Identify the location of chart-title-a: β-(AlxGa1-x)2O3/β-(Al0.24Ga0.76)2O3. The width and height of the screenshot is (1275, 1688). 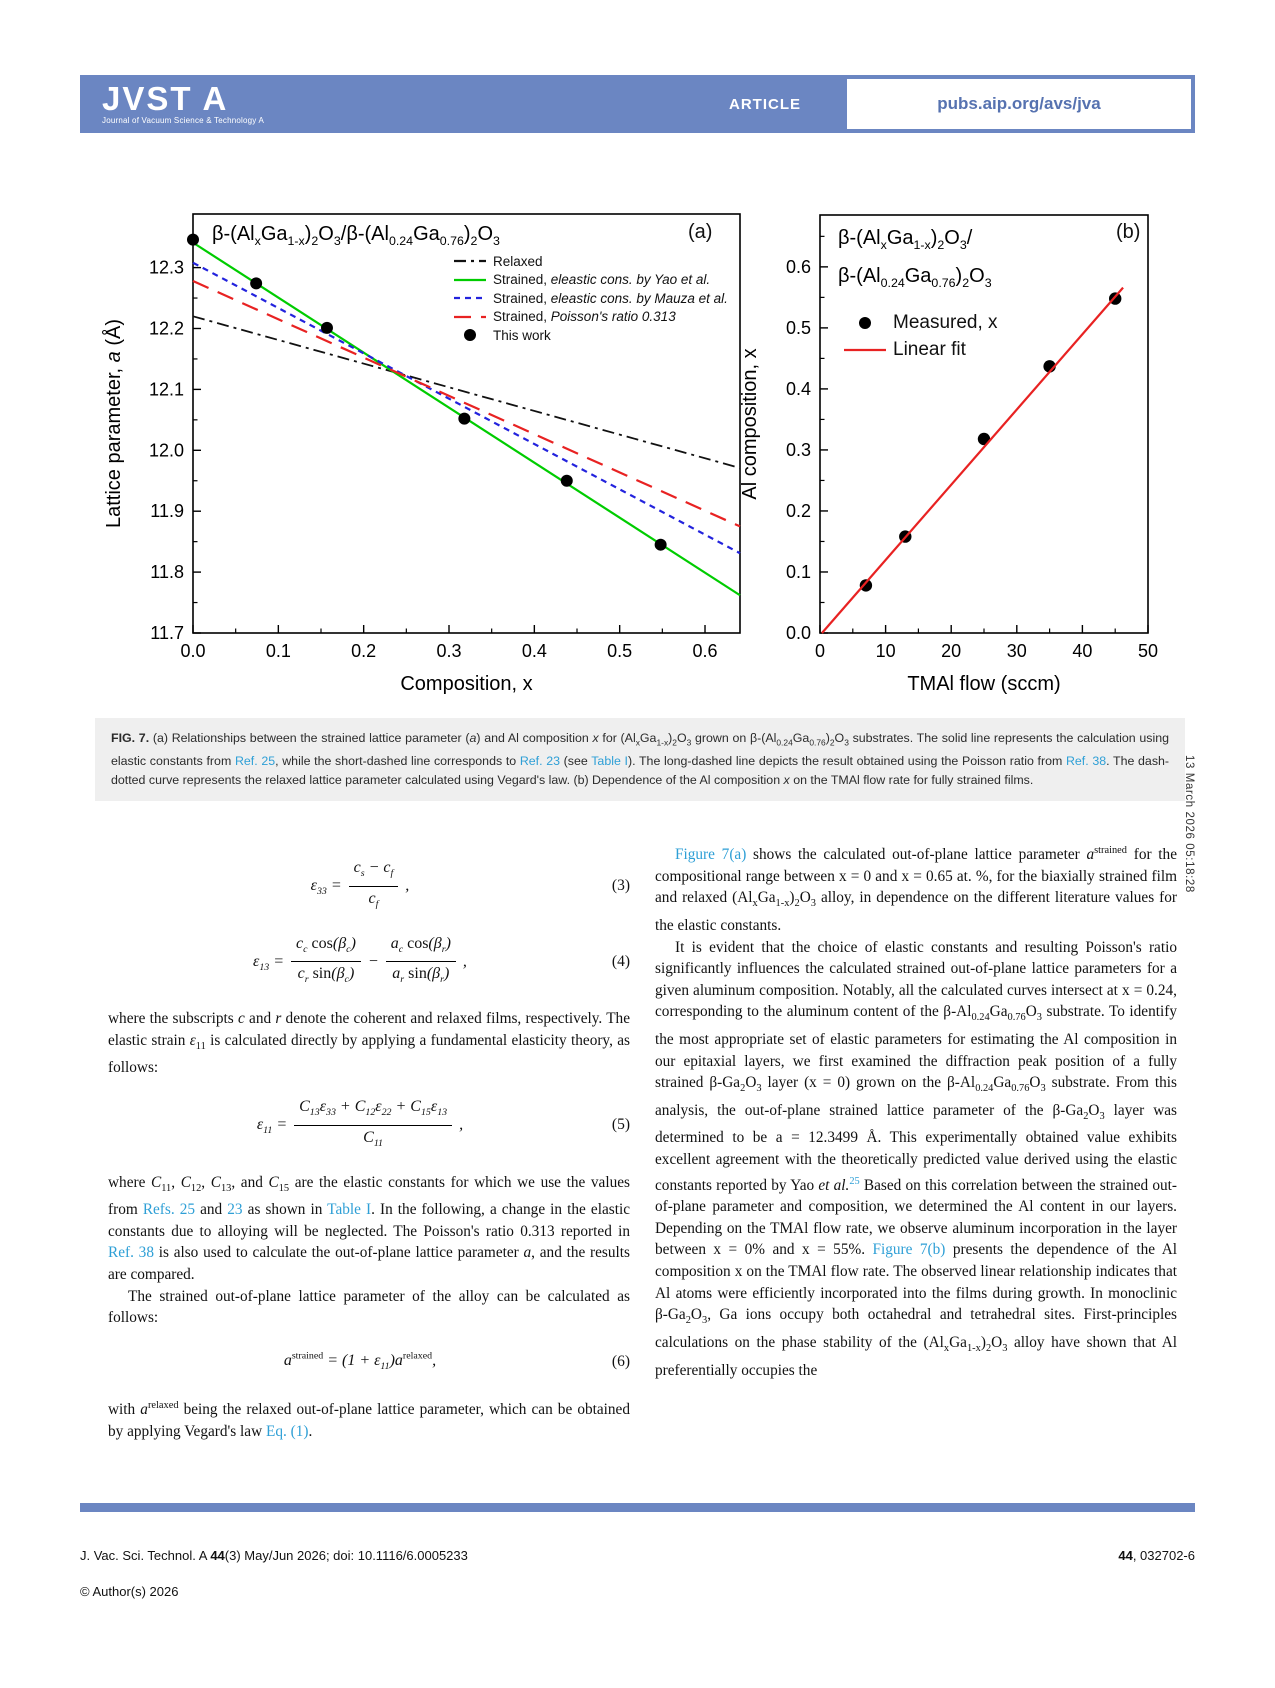
(356, 235).